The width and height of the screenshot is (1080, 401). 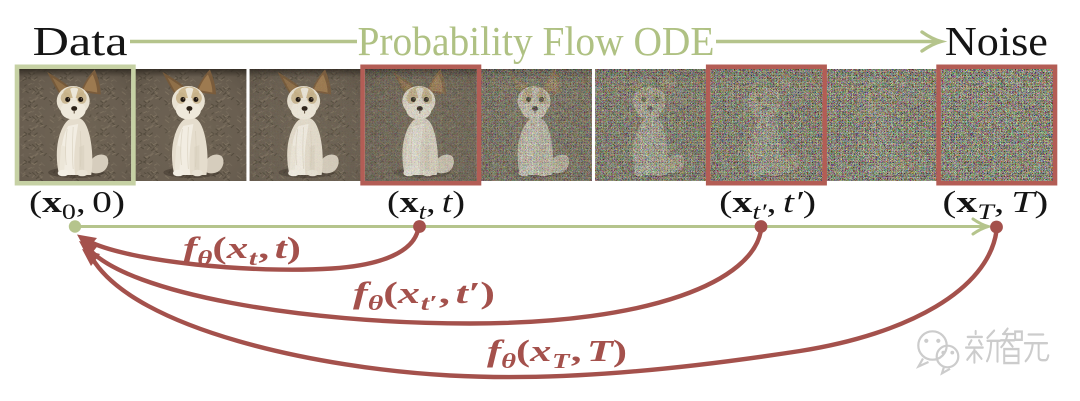 What do you see at coordinates (536, 41) in the screenshot?
I see `svg-text: Probability Flow ODE` at bounding box center [536, 41].